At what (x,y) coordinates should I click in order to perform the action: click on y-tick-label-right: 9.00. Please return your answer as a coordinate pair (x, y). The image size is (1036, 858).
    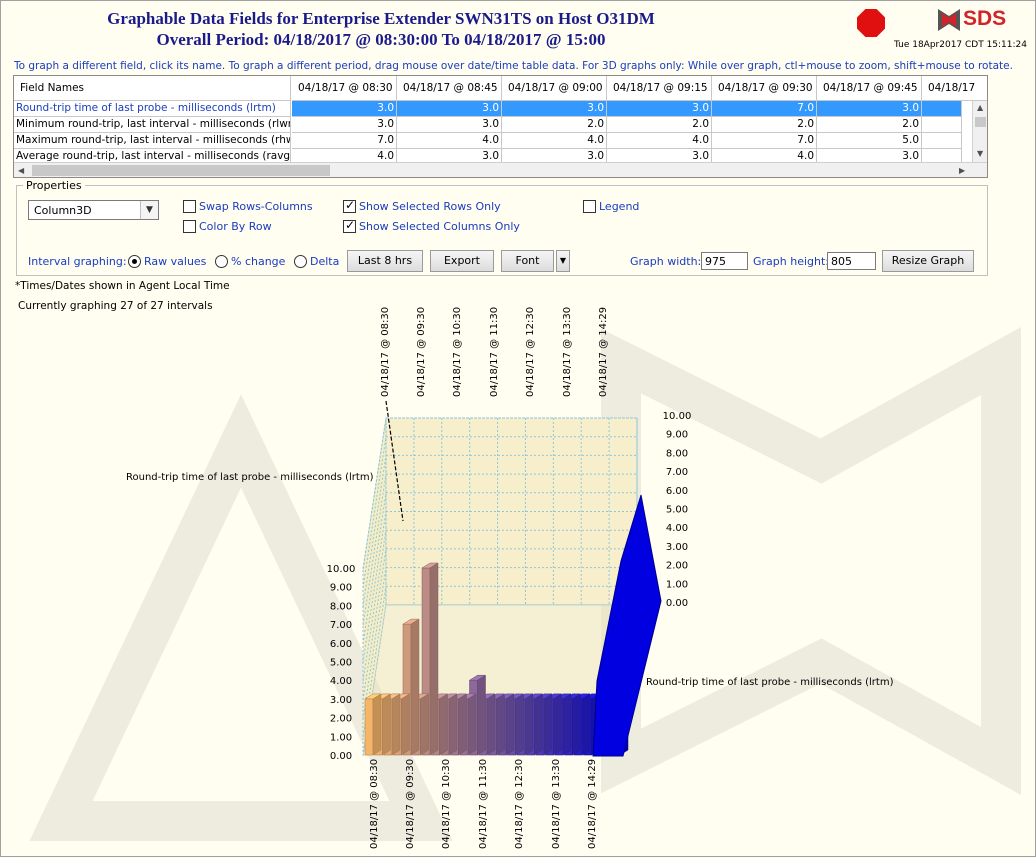
    Looking at the image, I should click on (677, 435).